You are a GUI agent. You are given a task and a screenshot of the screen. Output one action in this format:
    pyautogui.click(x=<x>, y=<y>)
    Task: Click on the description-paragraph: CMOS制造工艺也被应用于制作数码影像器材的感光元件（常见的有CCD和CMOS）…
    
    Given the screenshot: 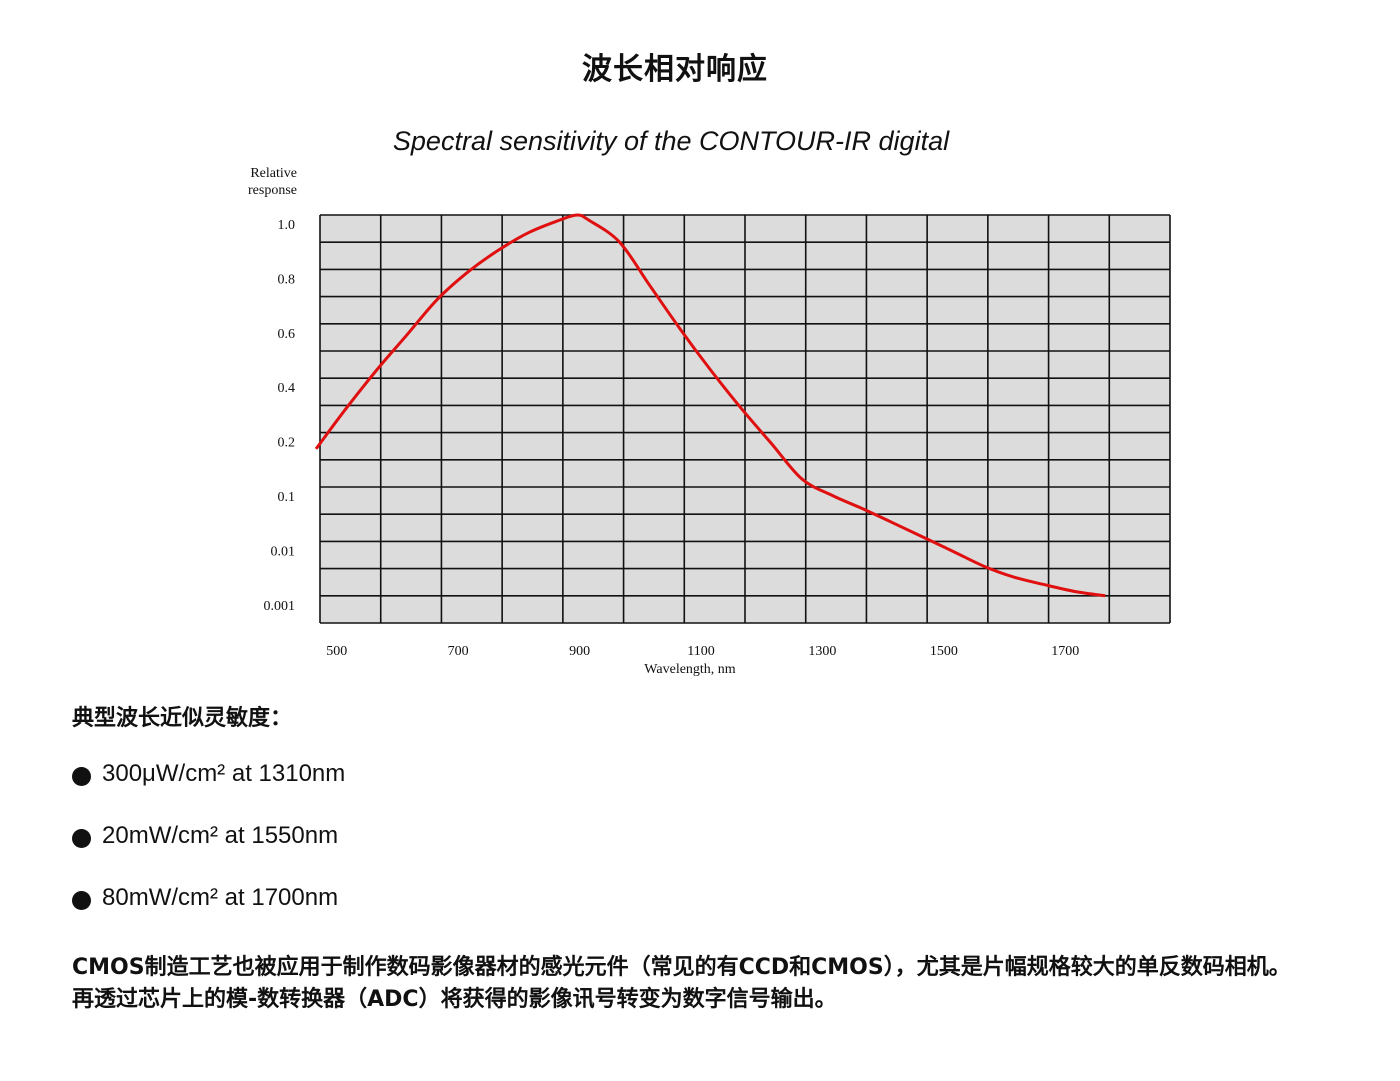 What is the action you would take?
    pyautogui.click(x=681, y=983)
    